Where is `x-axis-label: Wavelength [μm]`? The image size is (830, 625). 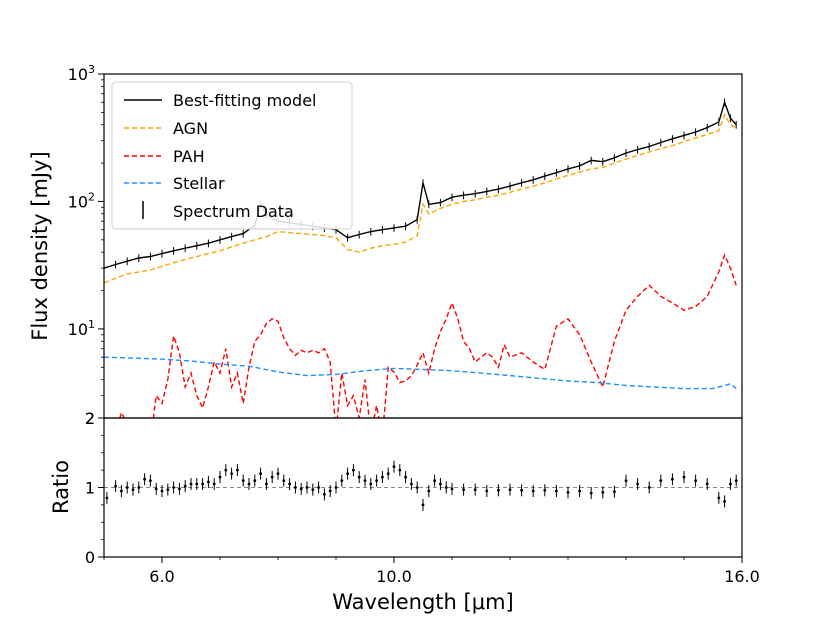 x-axis-label: Wavelength [μm] is located at coordinates (422, 602).